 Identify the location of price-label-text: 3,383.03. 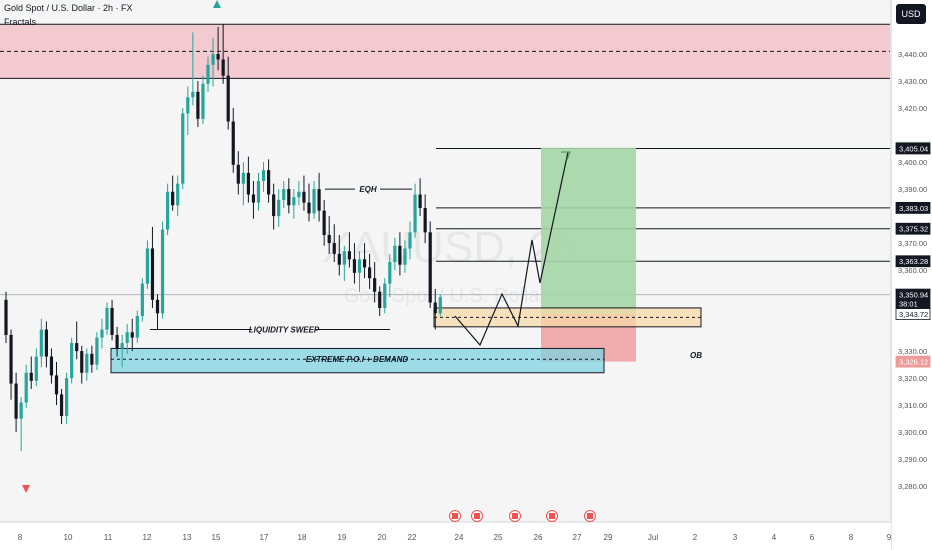
(913, 208).